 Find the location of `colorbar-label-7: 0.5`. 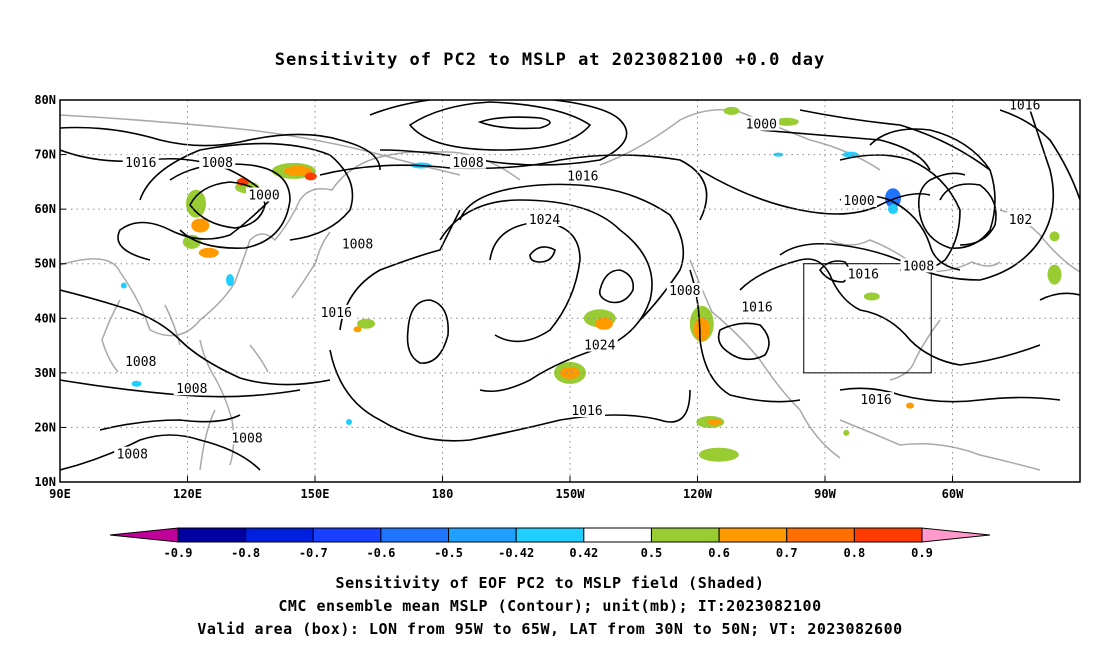

colorbar-label-7: 0.5 is located at coordinates (652, 553).